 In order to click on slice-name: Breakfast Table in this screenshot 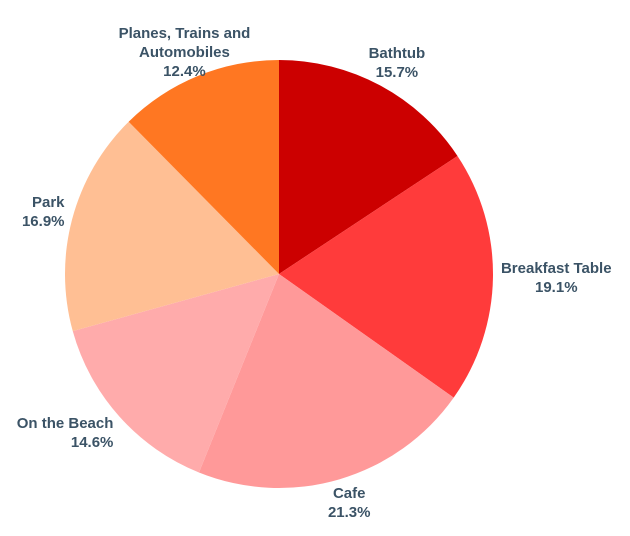, I will do `click(556, 268)`.